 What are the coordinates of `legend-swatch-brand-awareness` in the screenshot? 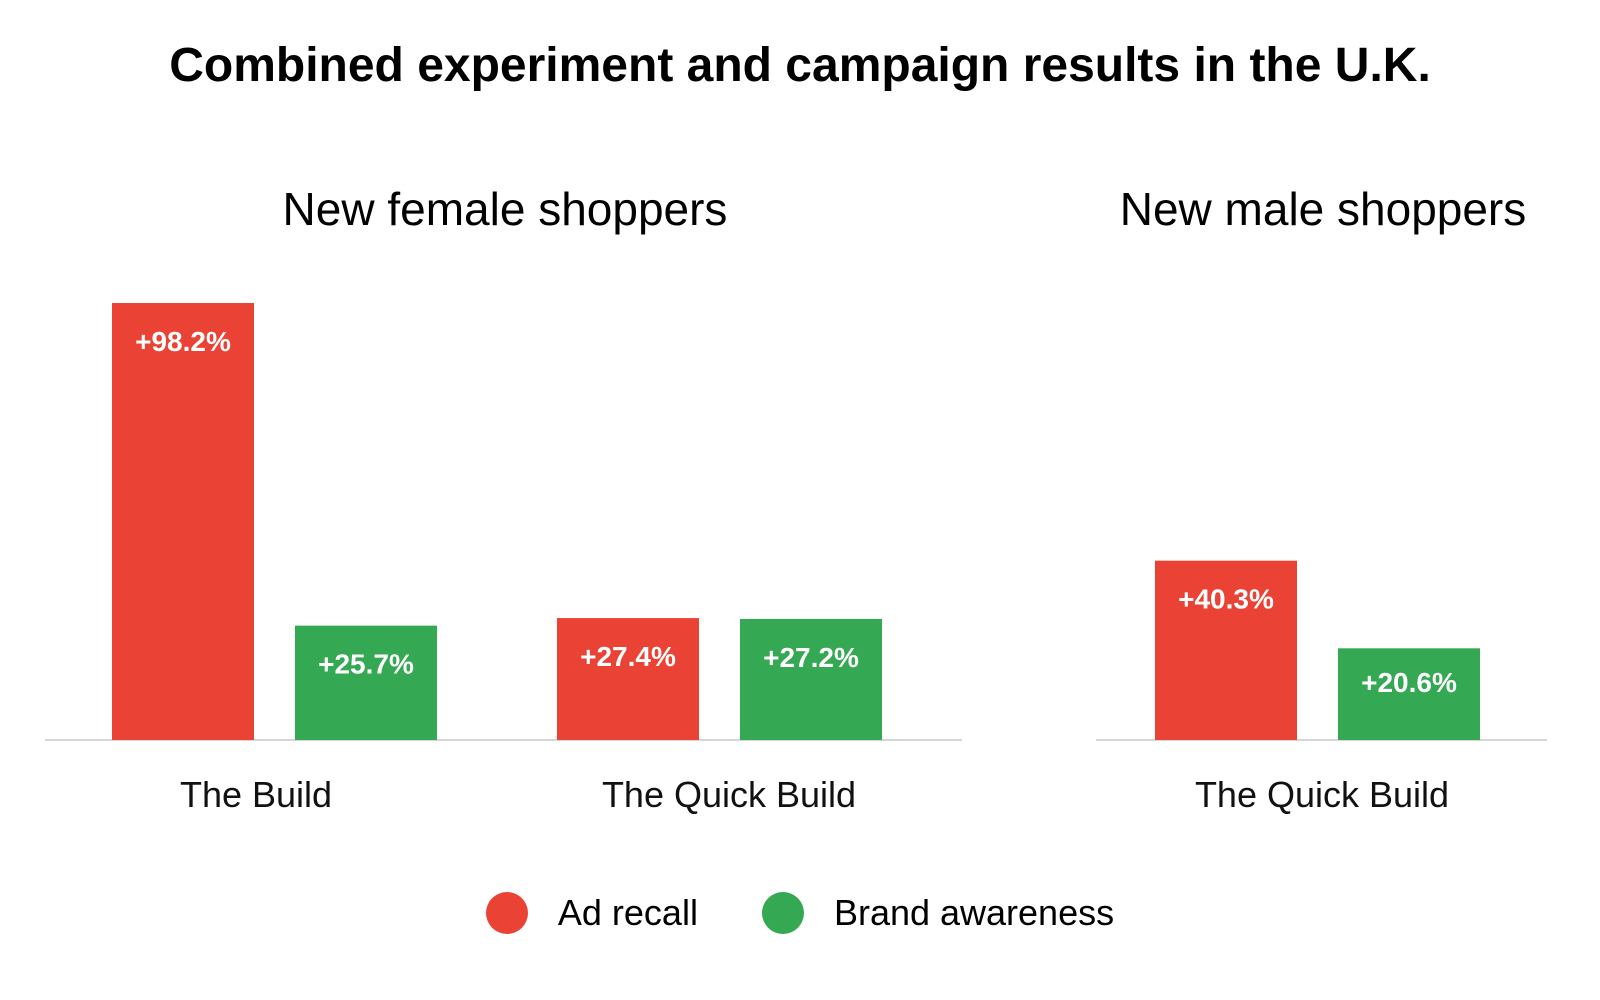 It's located at (782, 913).